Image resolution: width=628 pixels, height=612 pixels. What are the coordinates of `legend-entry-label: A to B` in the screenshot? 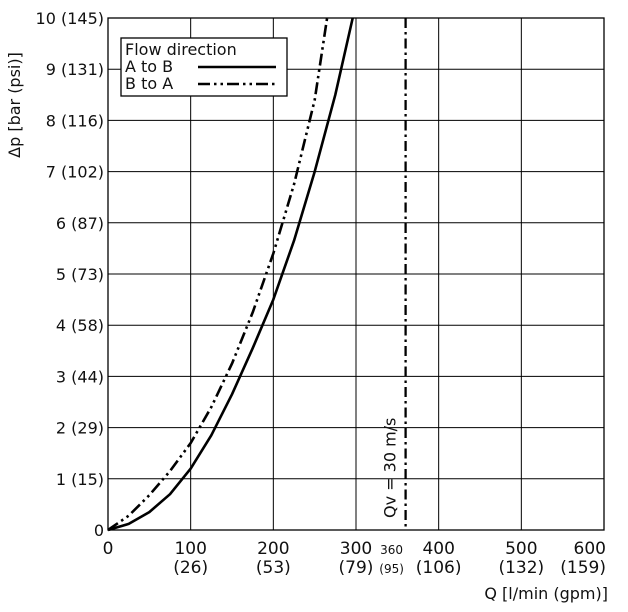 It's located at (149, 66).